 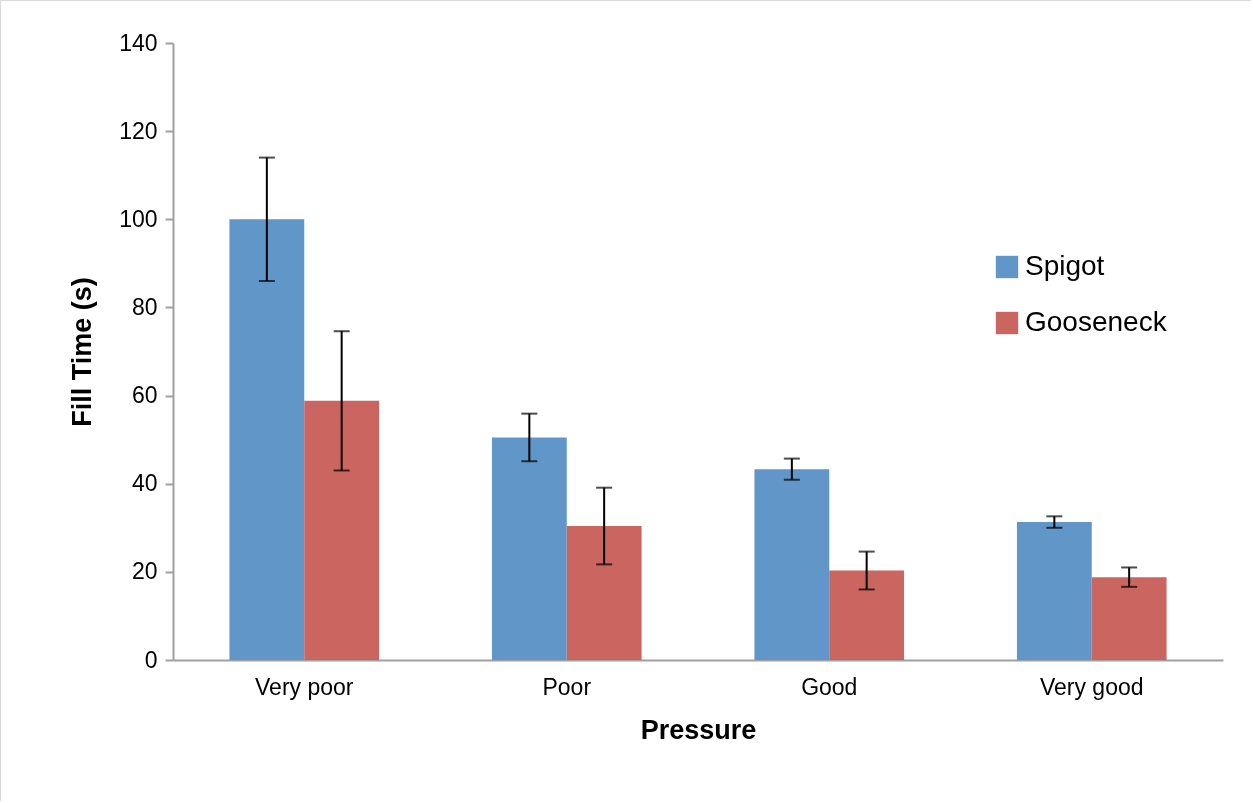 I want to click on legend-label: Spigot, so click(x=1065, y=265).